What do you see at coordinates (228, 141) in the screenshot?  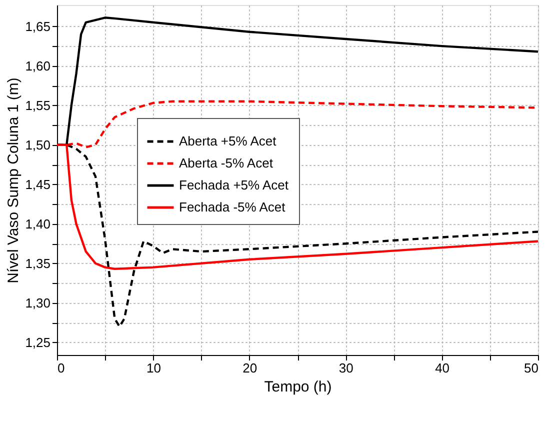 I see `legend-label: Aberta +5% Acet` at bounding box center [228, 141].